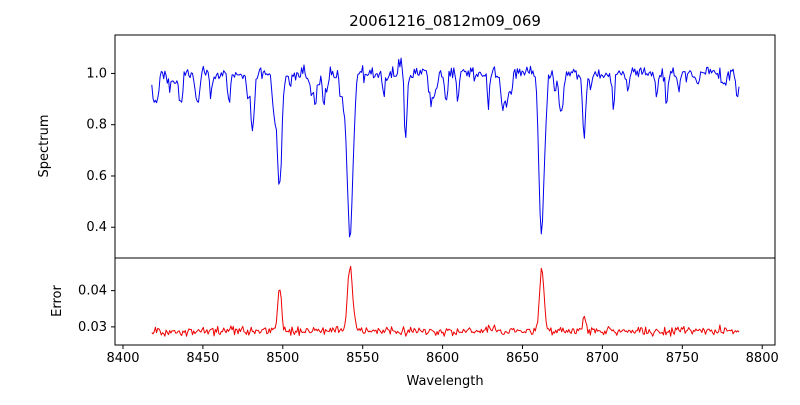  What do you see at coordinates (282, 358) in the screenshot?
I see `x-tick-label: 8500` at bounding box center [282, 358].